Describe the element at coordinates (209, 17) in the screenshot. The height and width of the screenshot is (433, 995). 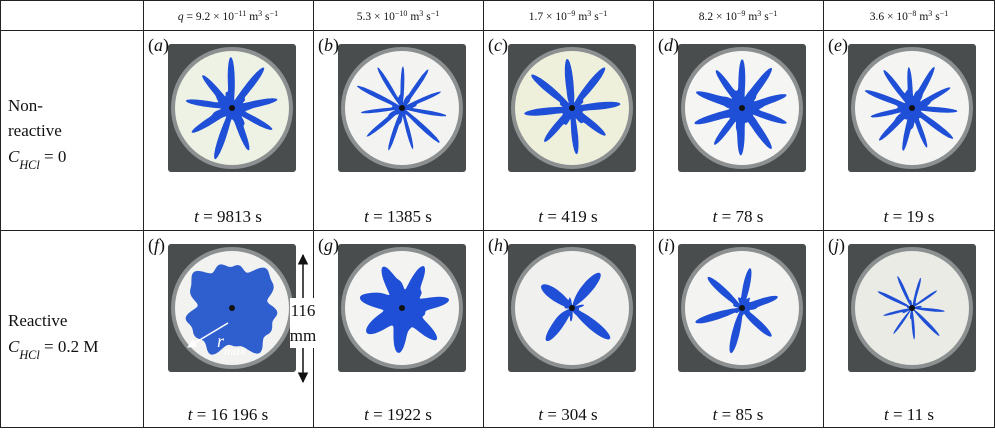
I see `text-segment: = 9.2 × 10` at that location.